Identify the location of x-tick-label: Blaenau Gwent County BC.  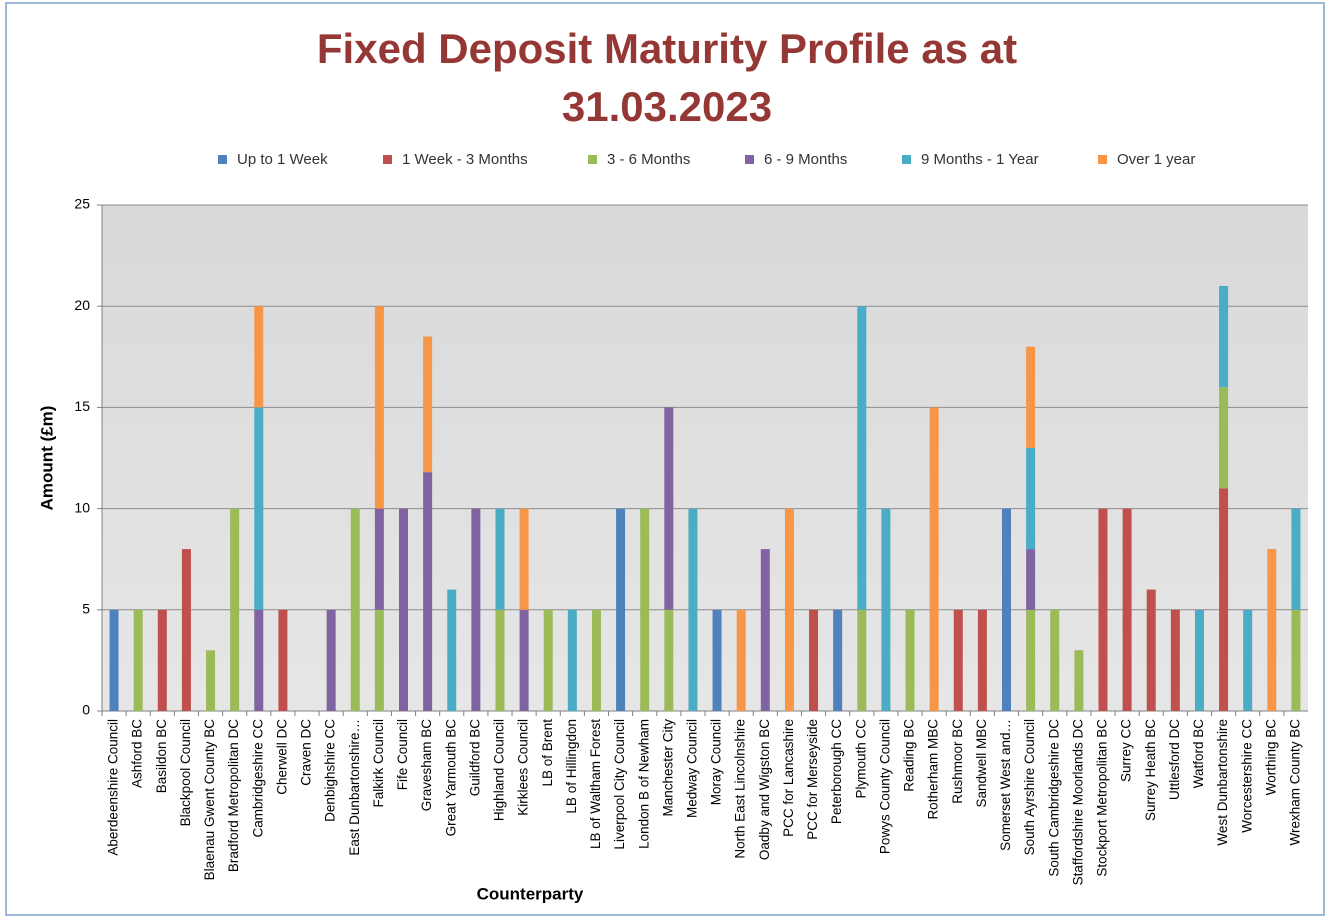
(209, 800).